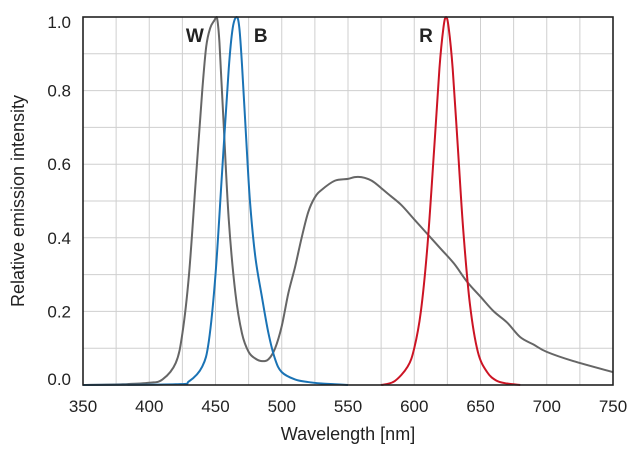  I want to click on x-tick-label: 600, so click(414, 406).